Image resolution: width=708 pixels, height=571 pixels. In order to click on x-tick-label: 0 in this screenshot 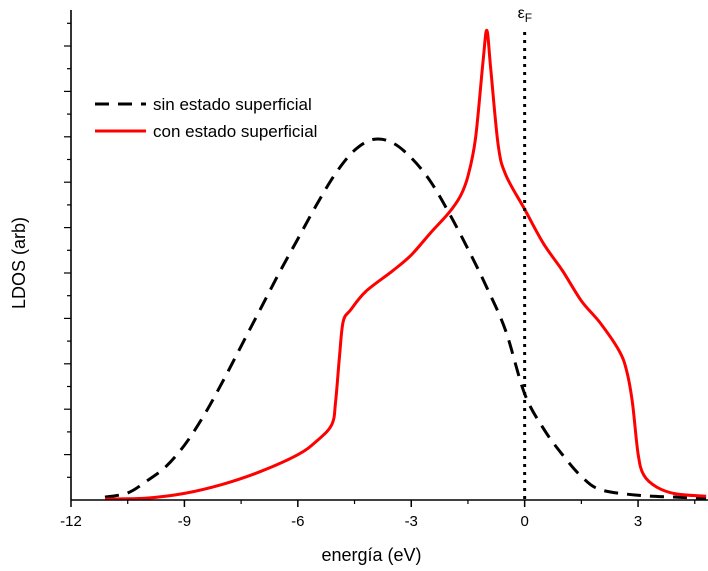, I will do `click(524, 521)`.